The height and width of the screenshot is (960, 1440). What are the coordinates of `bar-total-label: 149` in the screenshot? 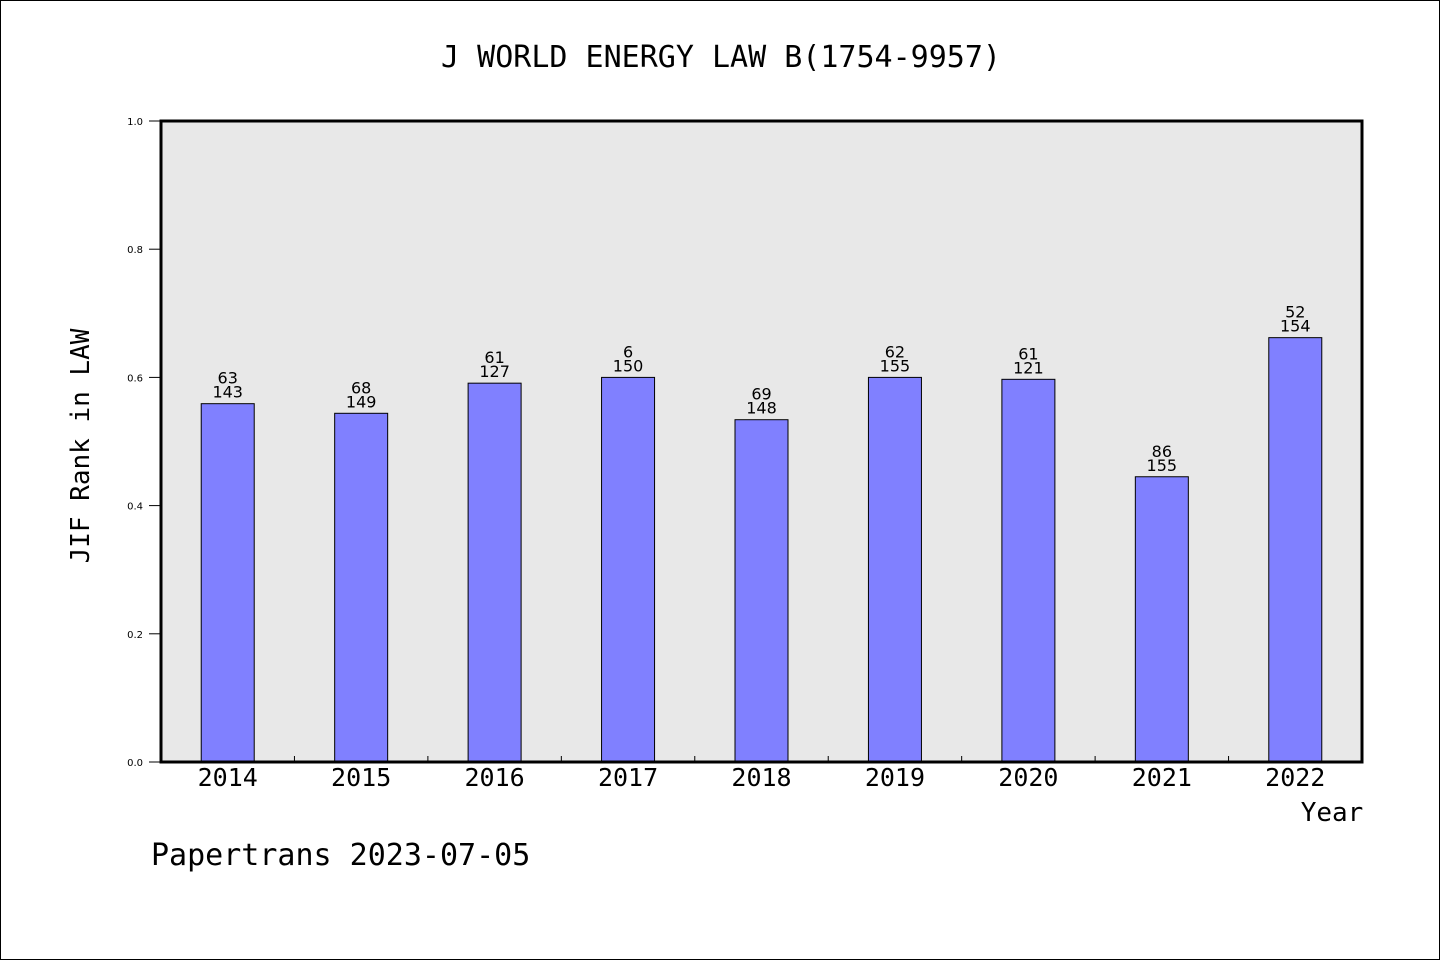 It's located at (361, 401).